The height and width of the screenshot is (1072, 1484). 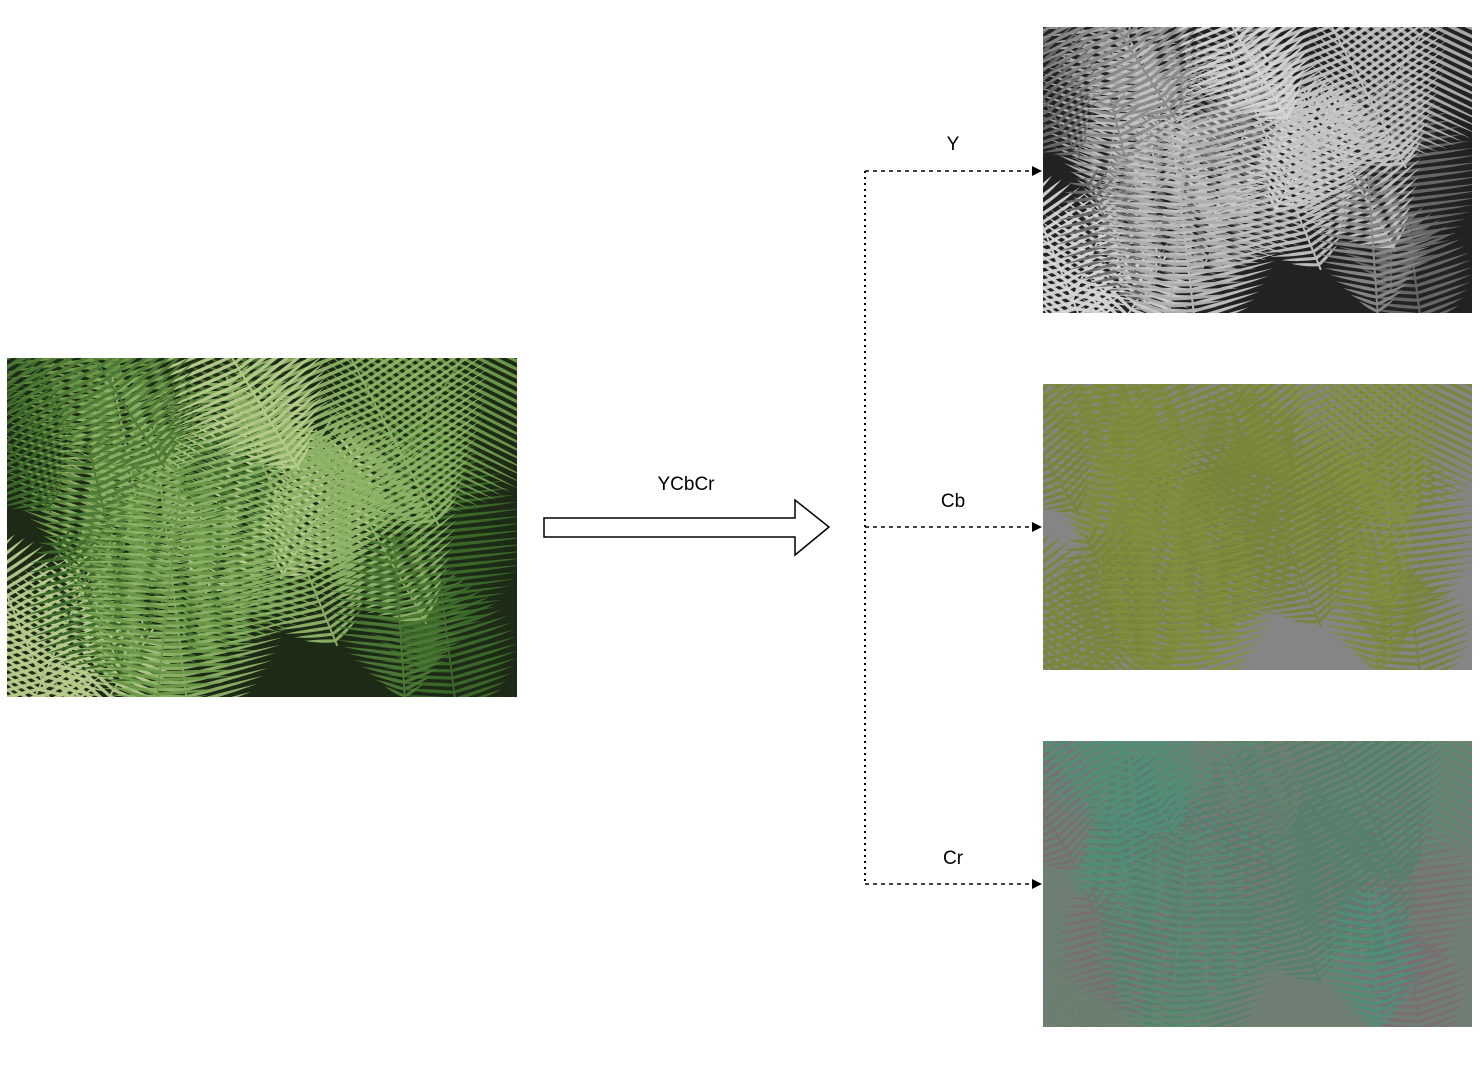 What do you see at coordinates (953, 858) in the screenshot?
I see `cr-channel-label: Cr` at bounding box center [953, 858].